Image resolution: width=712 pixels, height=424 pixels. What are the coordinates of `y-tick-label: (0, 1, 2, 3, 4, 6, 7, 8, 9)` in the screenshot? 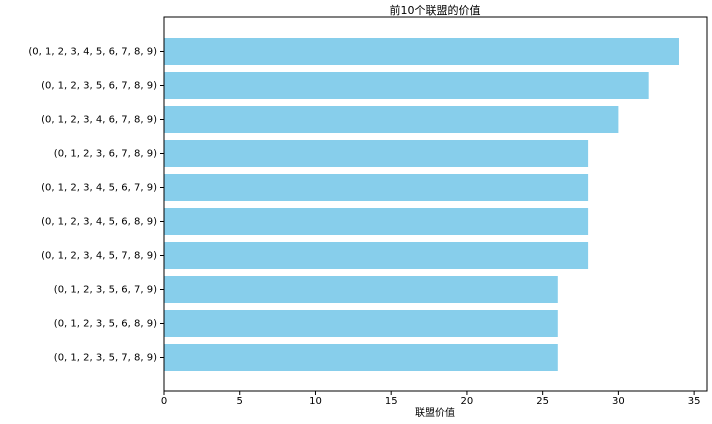 It's located at (99, 120).